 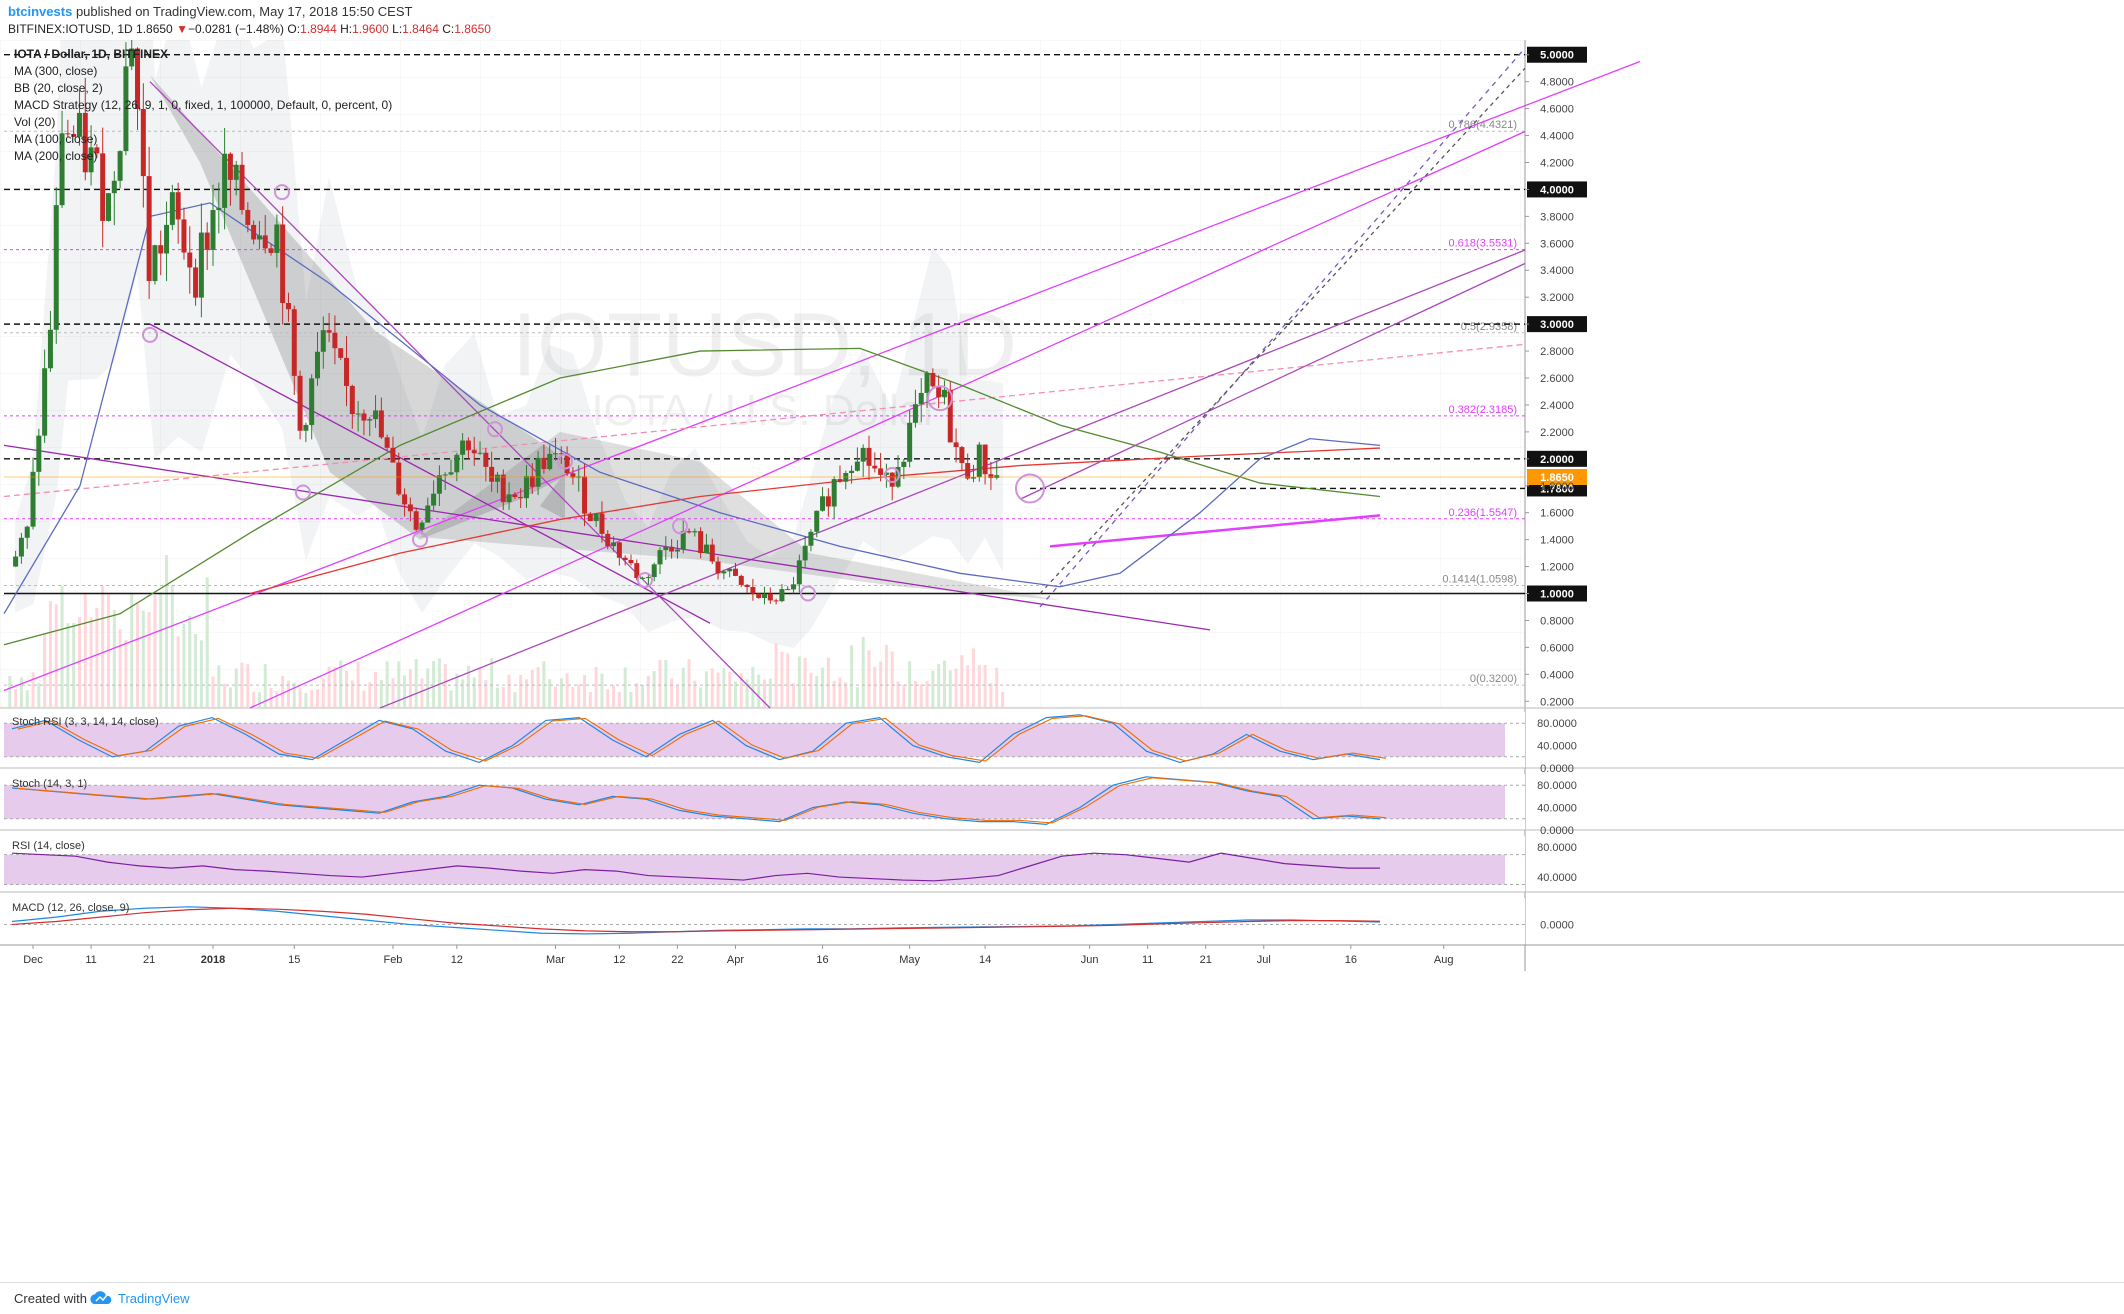 I want to click on price-badge-label: 1.7800, so click(x=1557, y=489).